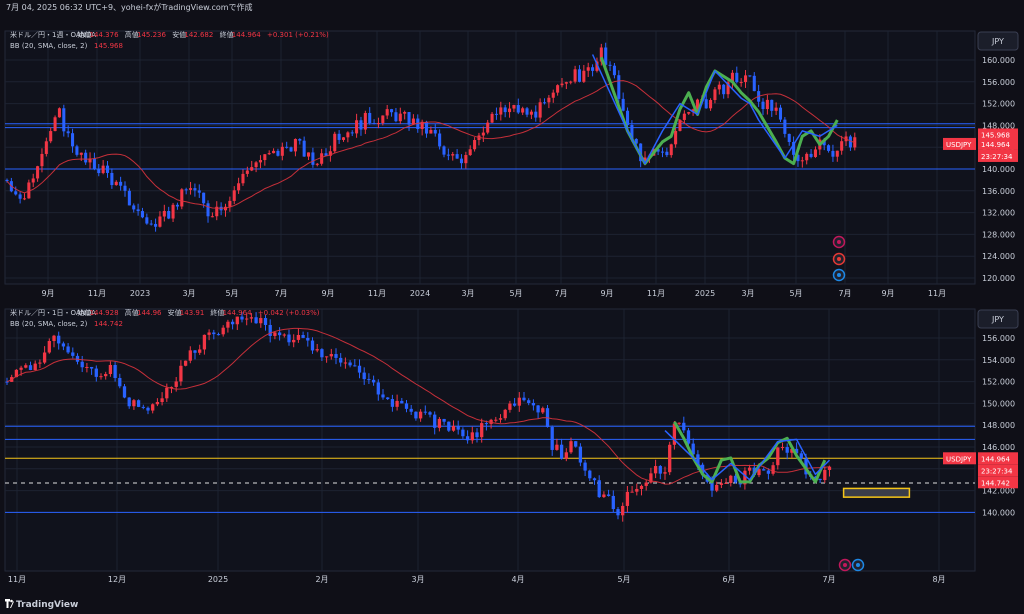 The image size is (1024, 614). What do you see at coordinates (17, 579) in the screenshot?
I see `x-tick-label: 11月` at bounding box center [17, 579].